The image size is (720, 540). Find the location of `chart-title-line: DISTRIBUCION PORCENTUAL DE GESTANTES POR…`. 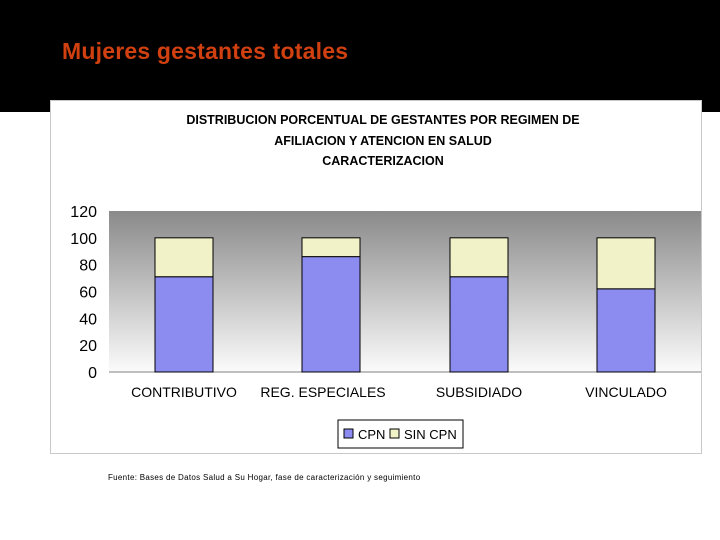

chart-title-line: DISTRIBUCION PORCENTUAL DE GESTANTES POR… is located at coordinates (382, 120).